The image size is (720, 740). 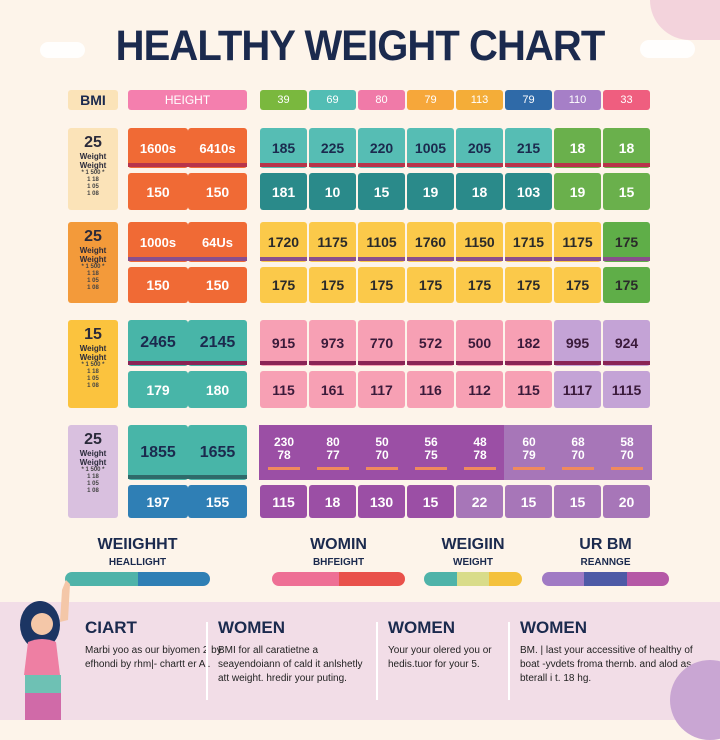 I want to click on weight-cell: 915, so click(x=283, y=343).